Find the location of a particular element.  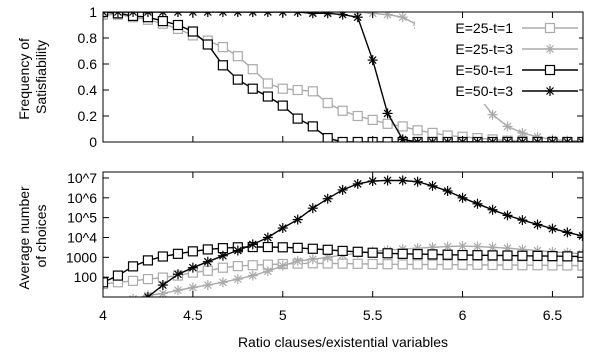

satisfiability-y-axis-title-line-2: Satisfiability is located at coordinates (41, 77).